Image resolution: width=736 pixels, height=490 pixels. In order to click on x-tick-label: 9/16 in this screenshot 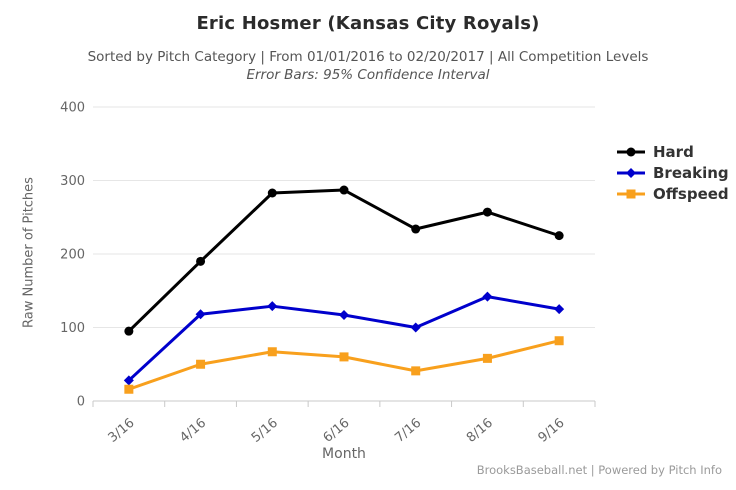, I will do `click(552, 431)`.